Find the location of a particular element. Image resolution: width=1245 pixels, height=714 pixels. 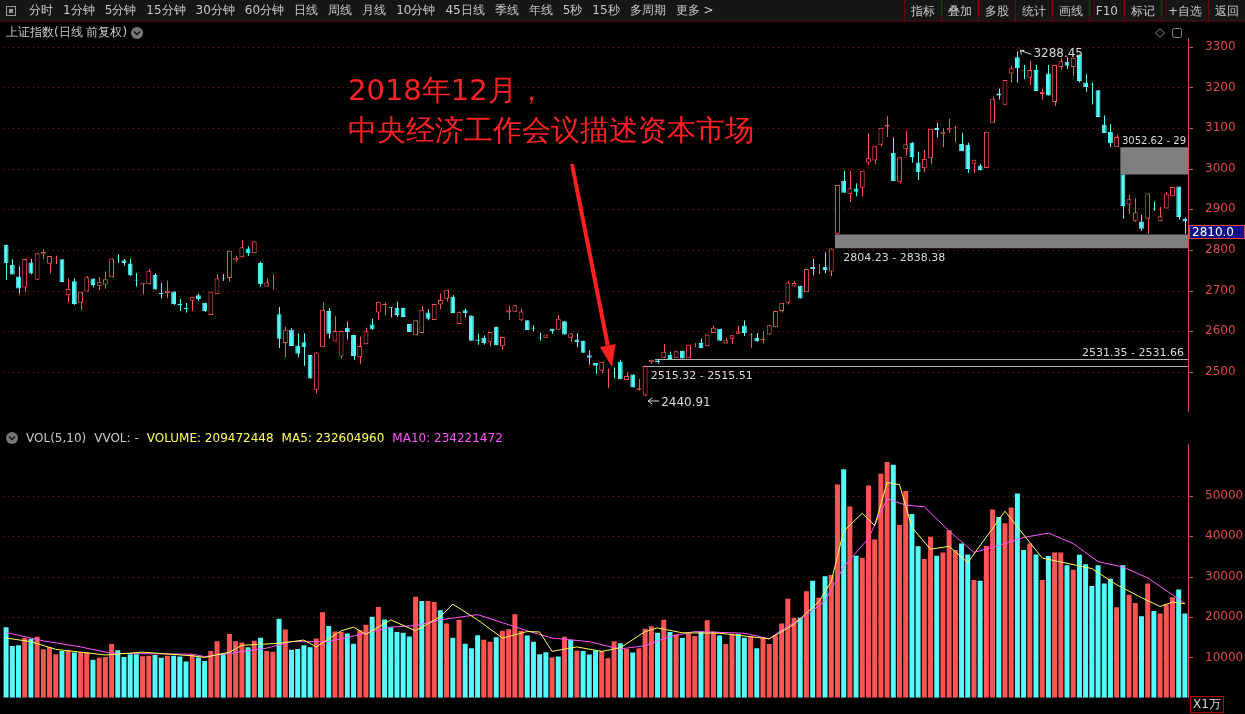

text: 10分钟 is located at coordinates (416, 10).